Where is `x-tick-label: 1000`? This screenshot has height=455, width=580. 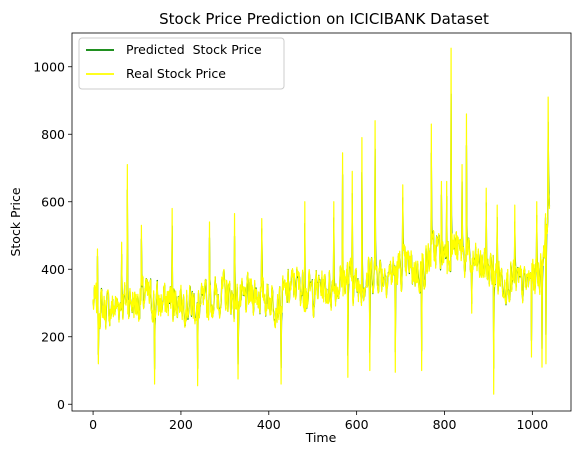
x-tick-label: 1000 is located at coordinates (532, 424).